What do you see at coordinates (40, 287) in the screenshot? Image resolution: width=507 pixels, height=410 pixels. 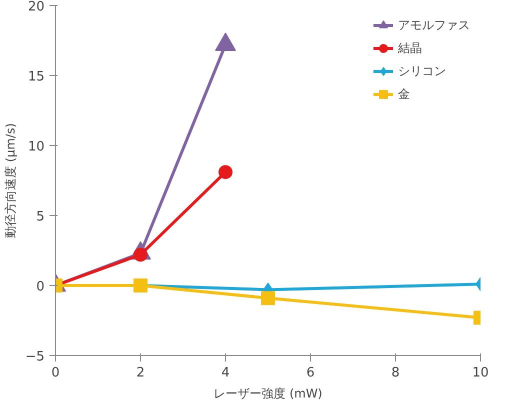 I see `y-tick-label: 0` at bounding box center [40, 287].